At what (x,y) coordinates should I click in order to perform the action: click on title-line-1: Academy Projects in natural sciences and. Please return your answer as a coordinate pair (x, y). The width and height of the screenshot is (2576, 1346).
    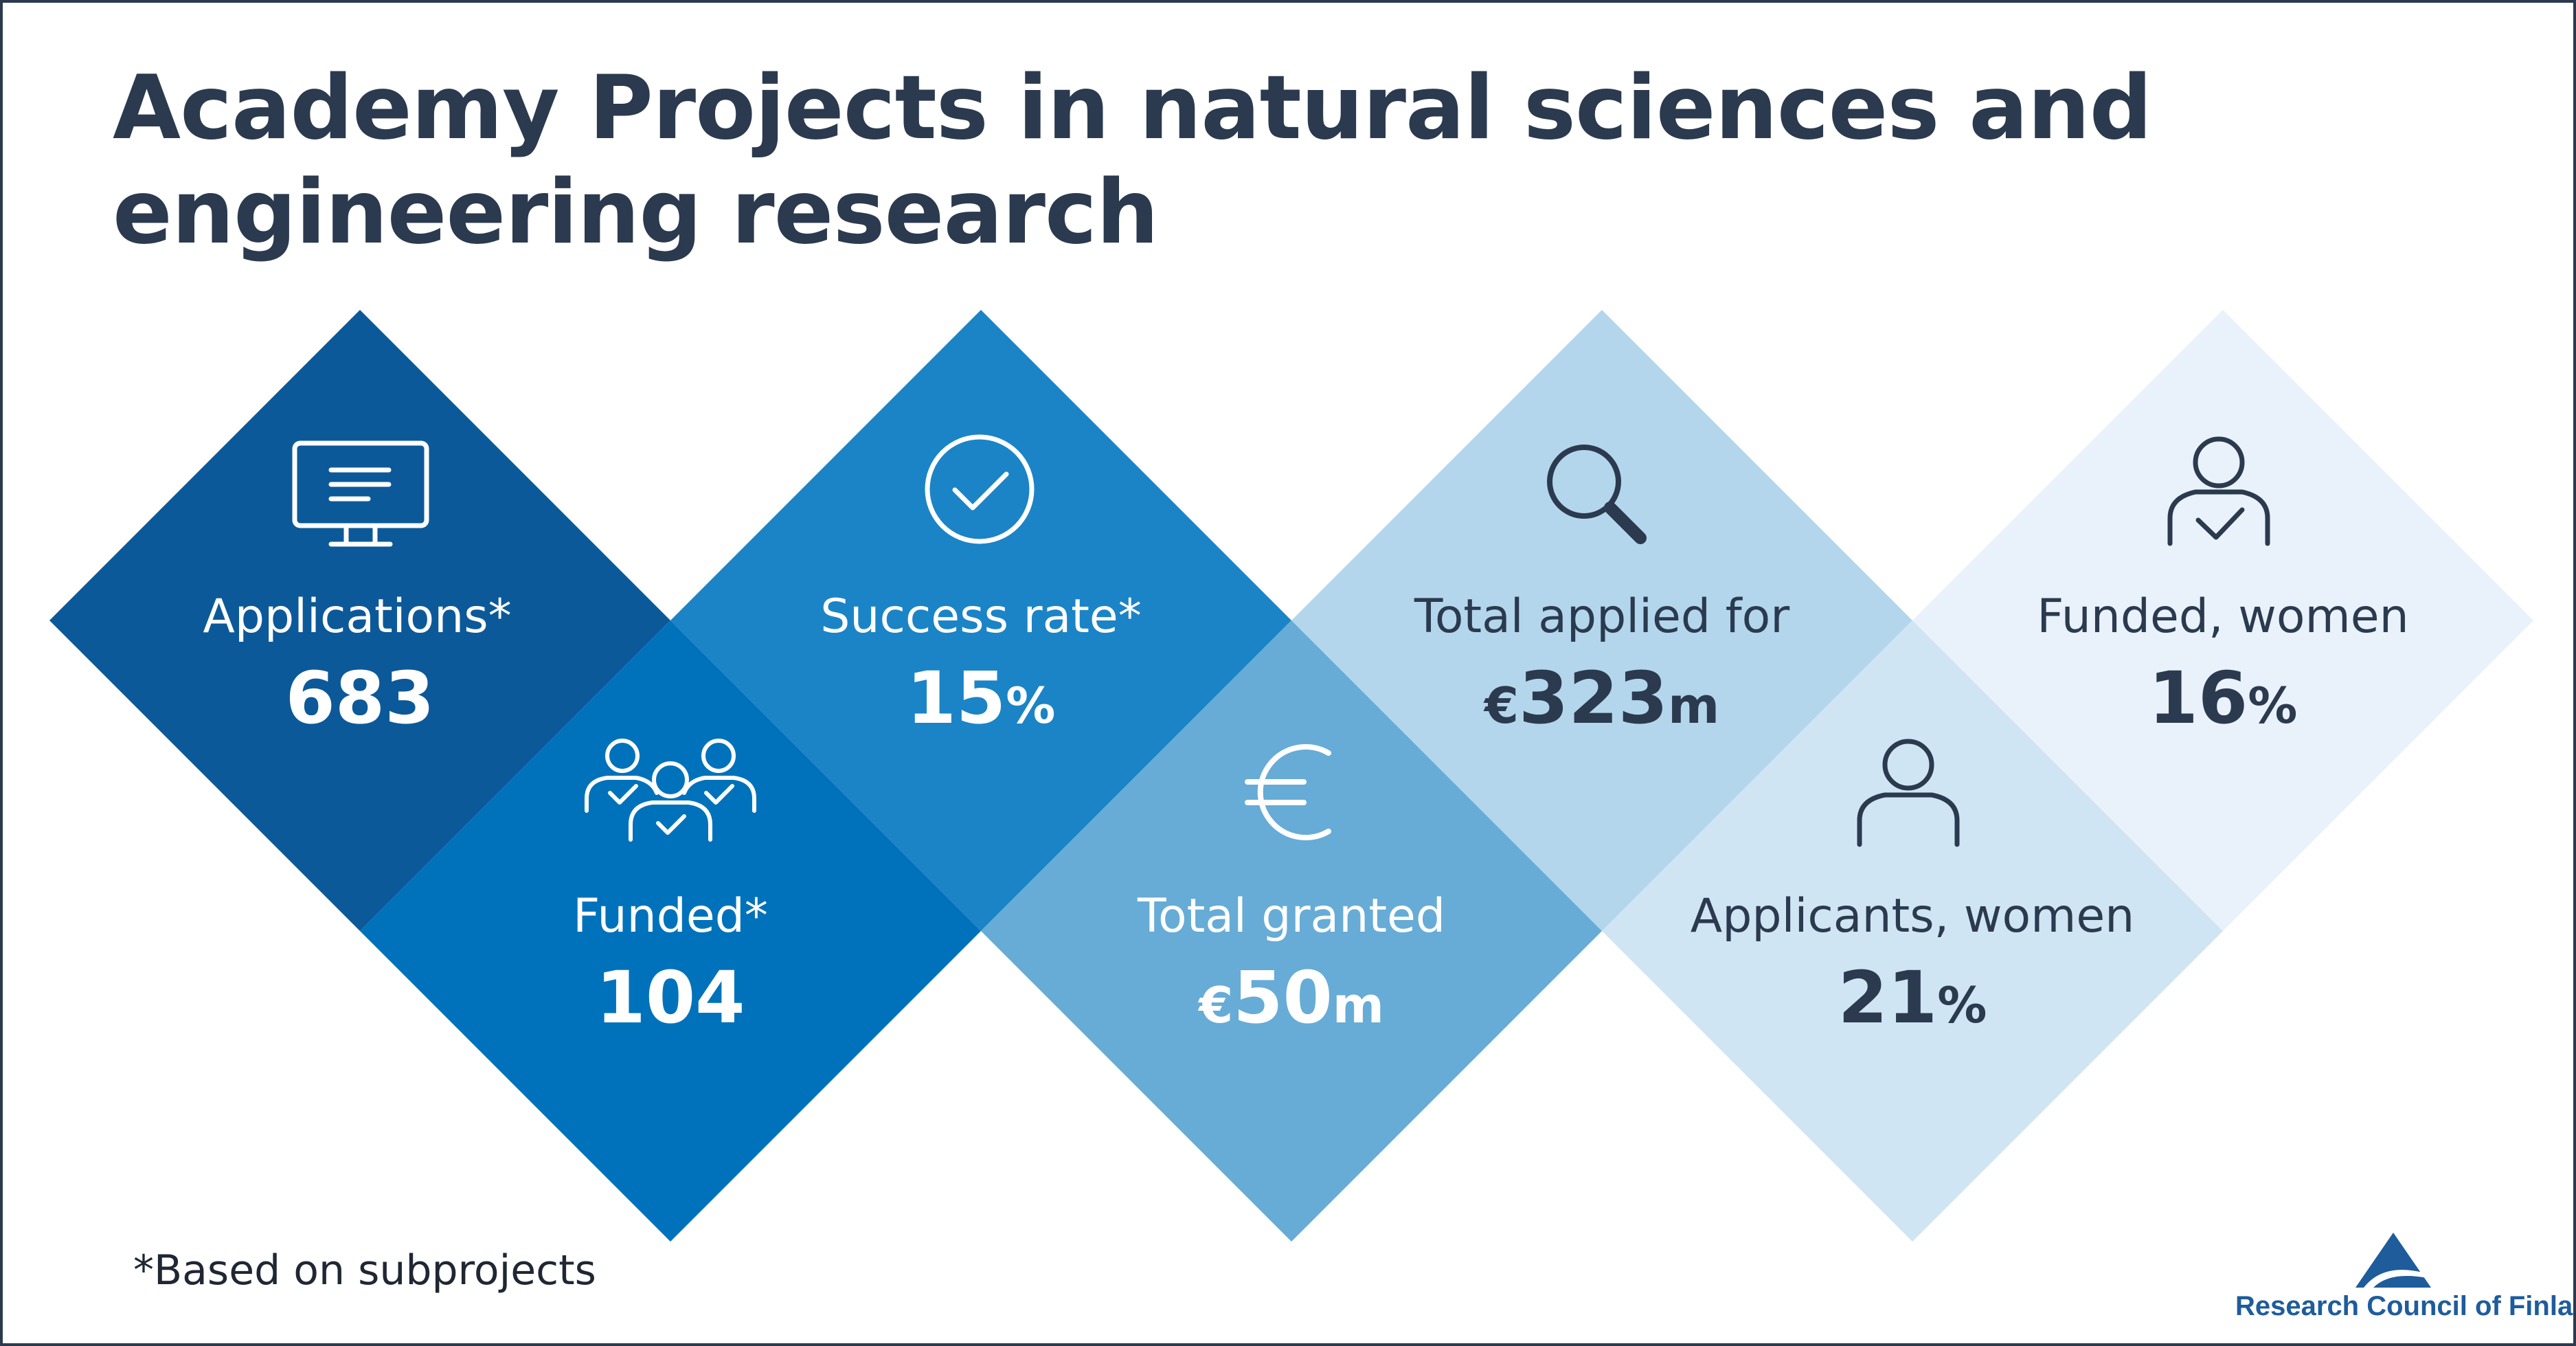
    Looking at the image, I should click on (1132, 108).